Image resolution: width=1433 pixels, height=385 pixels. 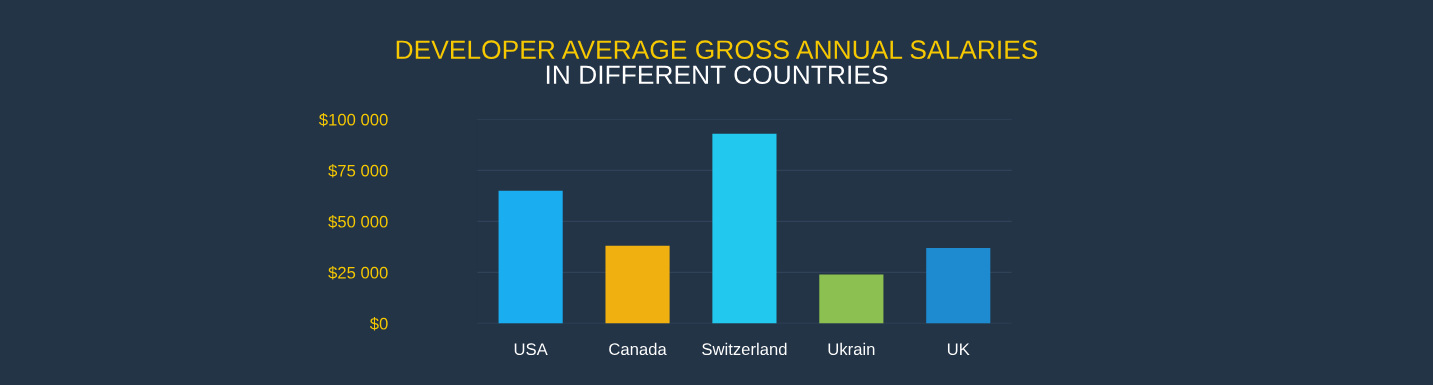 I want to click on y-tick-label: $25 000, so click(x=358, y=273).